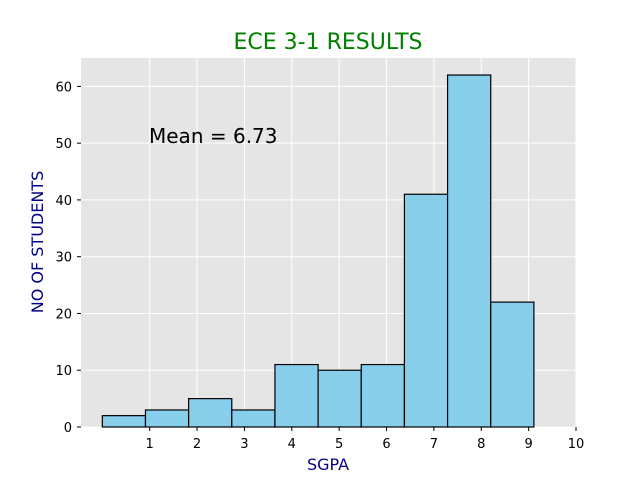 Image resolution: width=640 pixels, height=484 pixels. What do you see at coordinates (365, 439) in the screenshot?
I see `x-axis-ticks: 1 2 3 4 5 6 7 8 9 10` at bounding box center [365, 439].